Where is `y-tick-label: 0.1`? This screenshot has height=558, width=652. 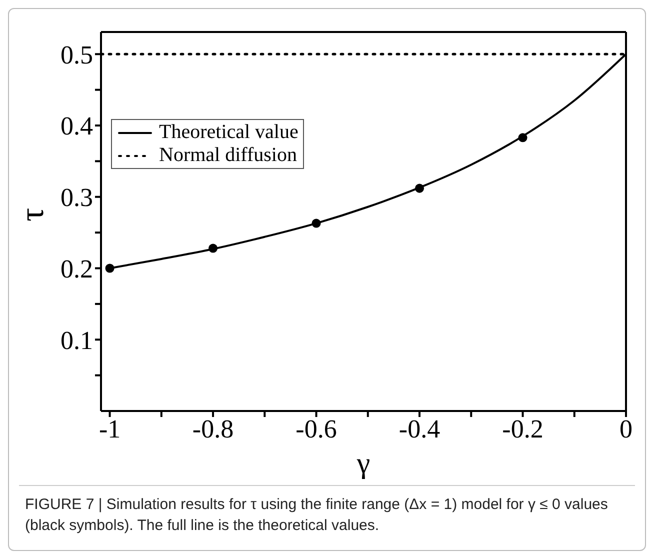 y-tick-label: 0.1 is located at coordinates (76, 340).